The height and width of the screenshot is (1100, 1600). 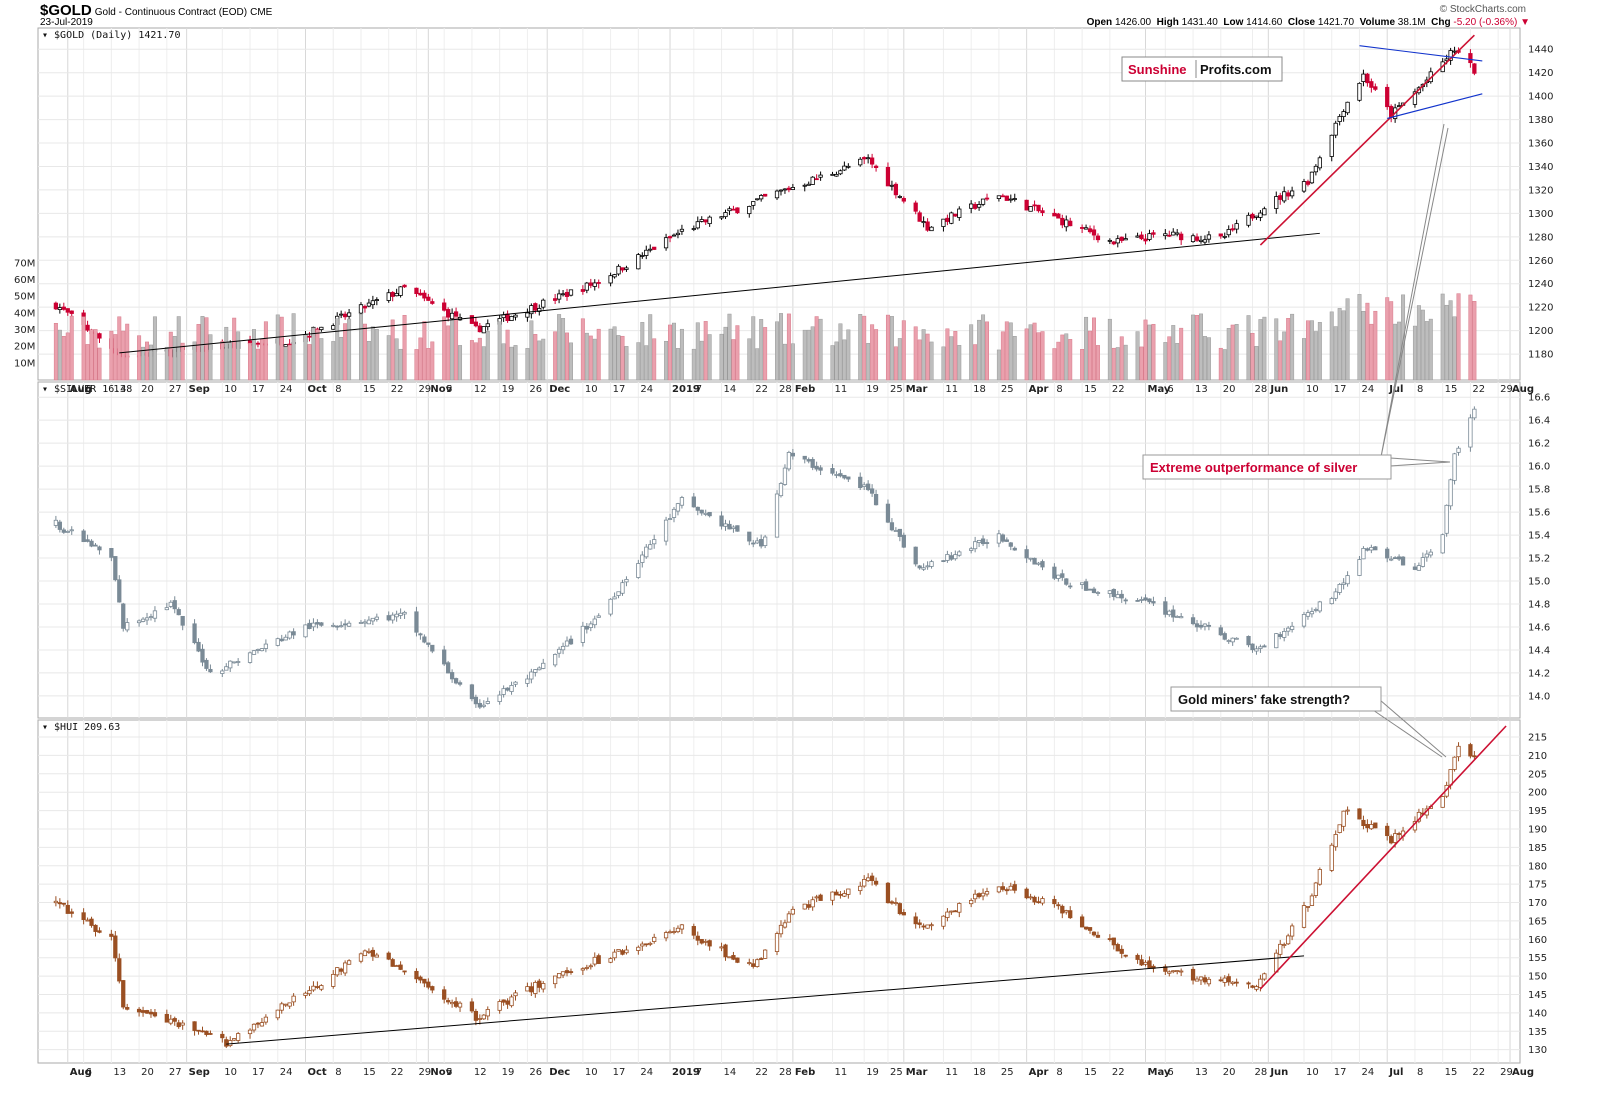 I want to click on x-tick-label: Jun, so click(x=1278, y=389).